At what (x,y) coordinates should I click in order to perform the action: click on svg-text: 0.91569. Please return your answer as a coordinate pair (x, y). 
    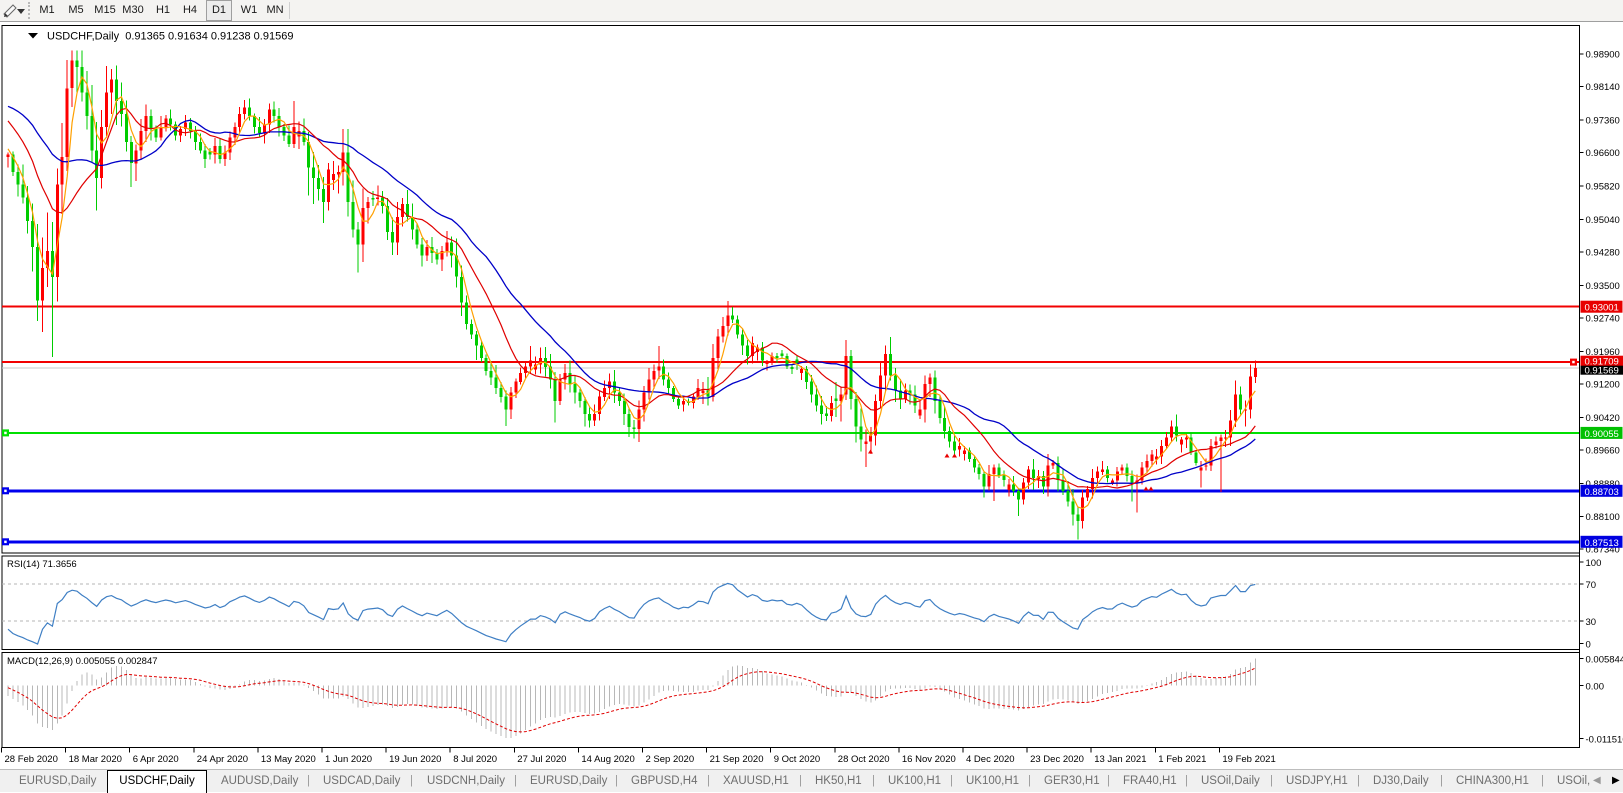
    Looking at the image, I should click on (1602, 371).